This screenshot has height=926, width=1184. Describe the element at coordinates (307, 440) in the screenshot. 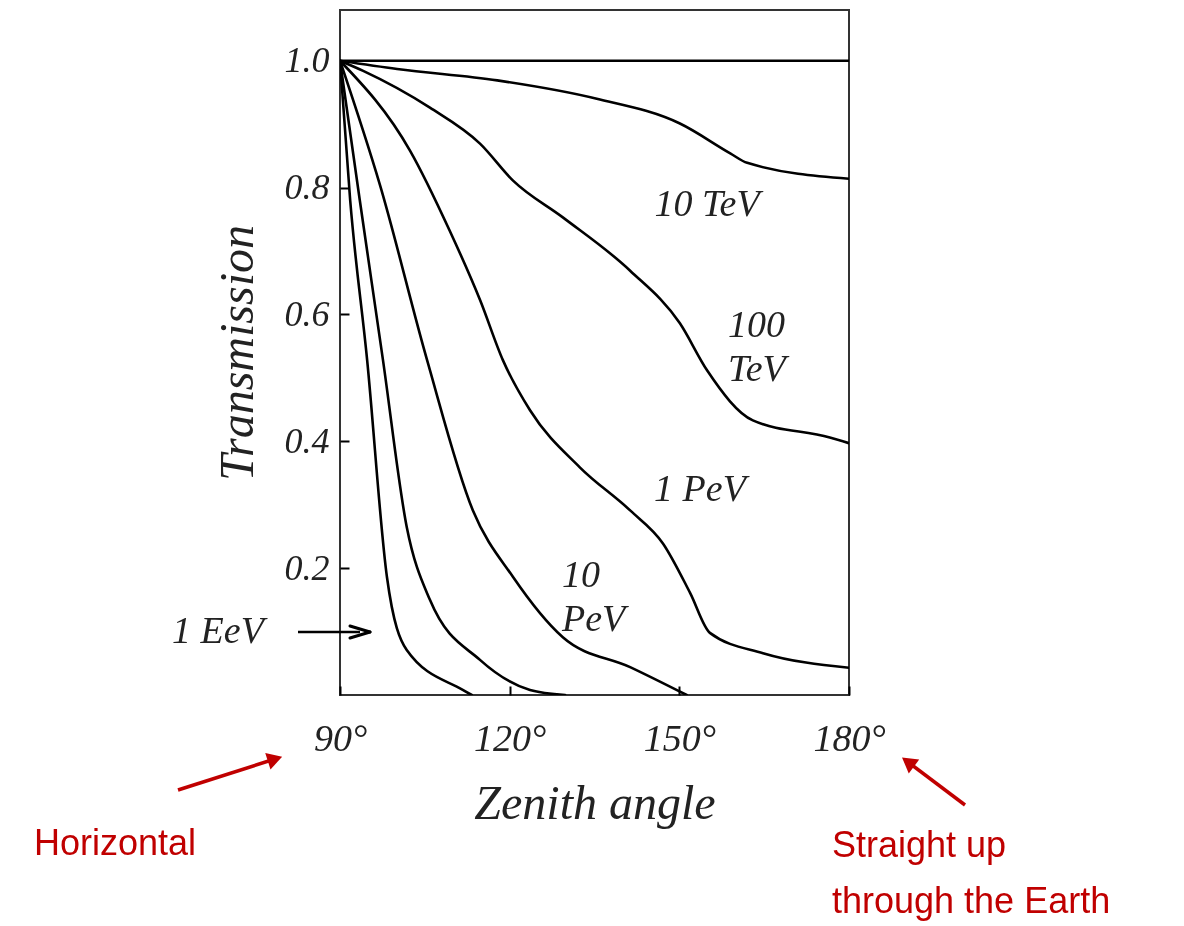

I see `y-tick-label: 0.4` at that location.